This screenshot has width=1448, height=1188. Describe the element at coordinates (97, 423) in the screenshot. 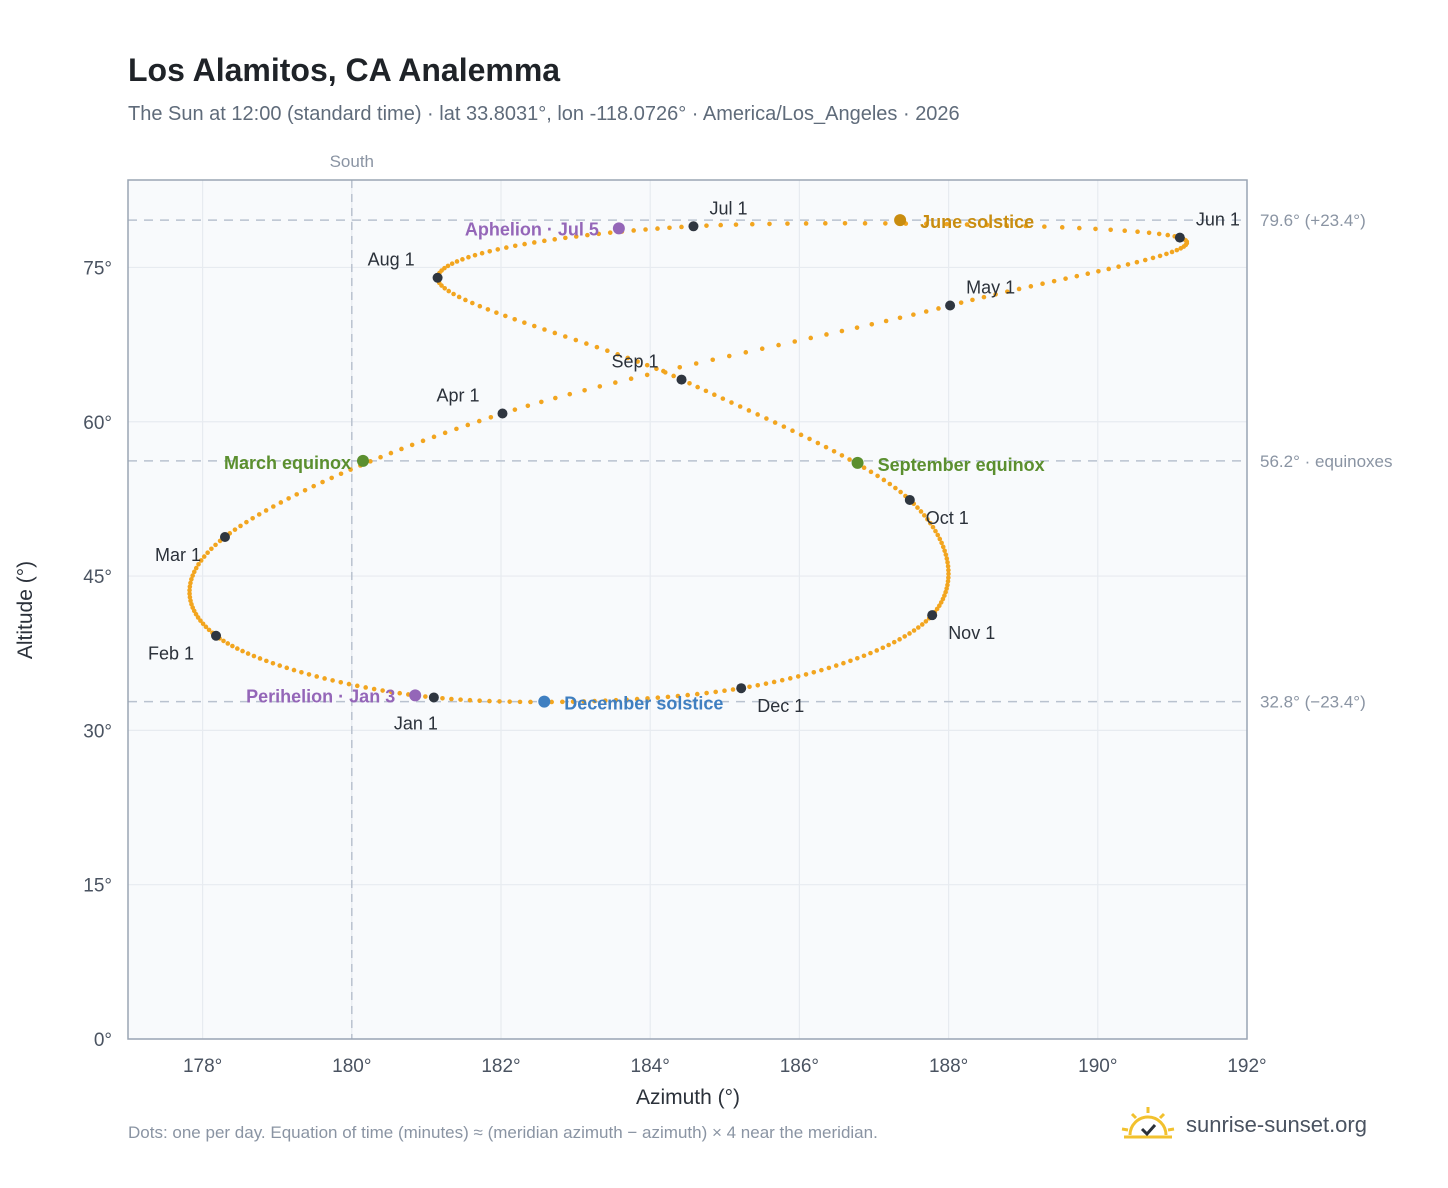

I see `y-tick-label: 60°` at that location.